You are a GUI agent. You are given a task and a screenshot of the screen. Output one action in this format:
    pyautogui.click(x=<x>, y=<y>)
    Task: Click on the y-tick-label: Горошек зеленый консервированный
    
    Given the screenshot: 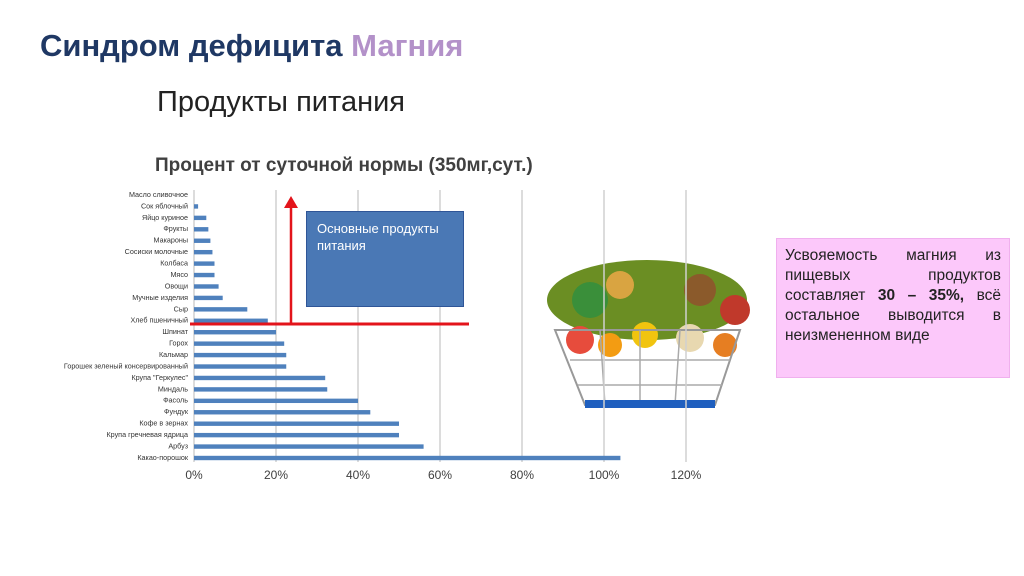 What is the action you would take?
    pyautogui.click(x=126, y=365)
    